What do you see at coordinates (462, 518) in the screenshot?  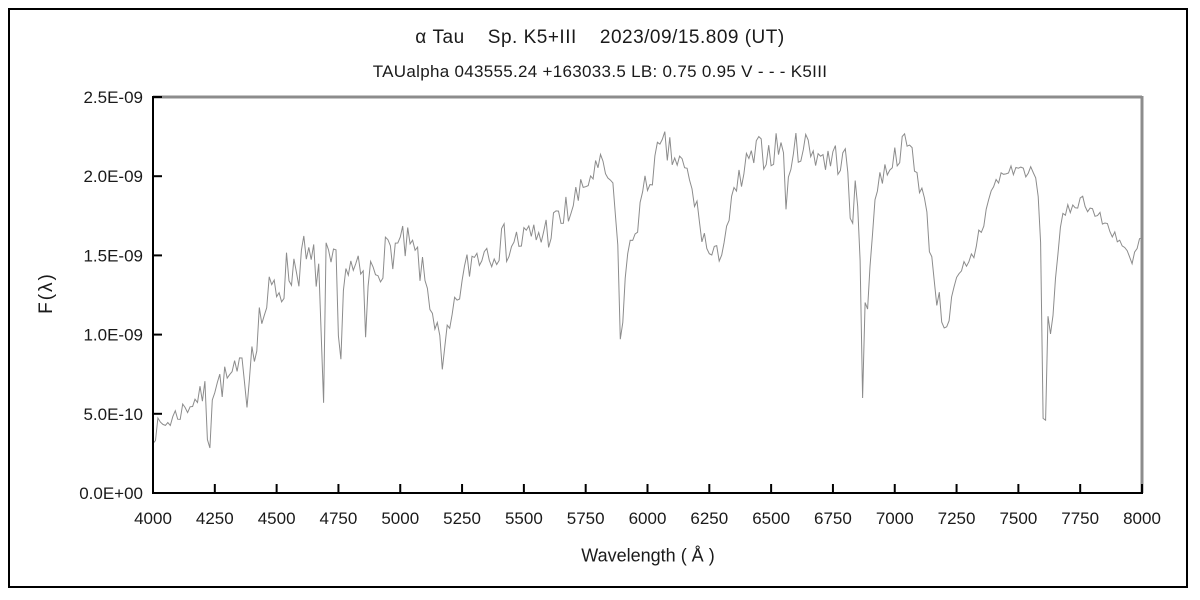 I see `x-tick-label: 5250` at bounding box center [462, 518].